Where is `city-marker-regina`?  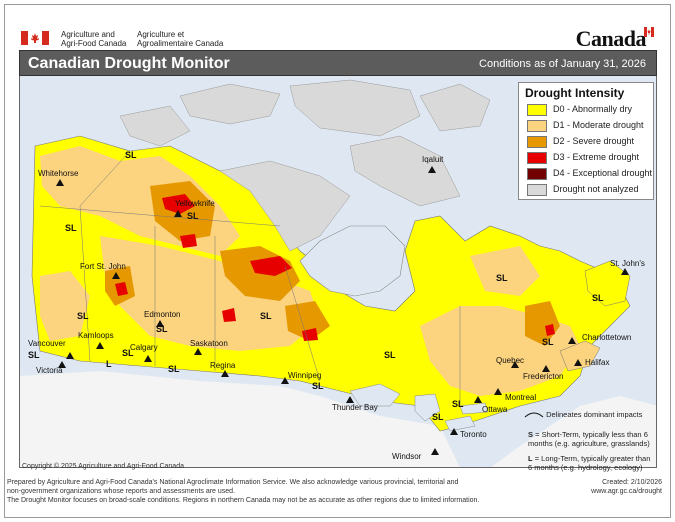 city-marker-regina is located at coordinates (225, 373).